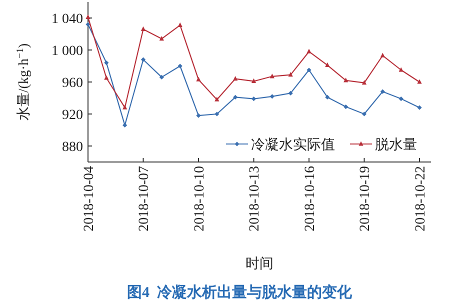 This screenshot has width=454, height=307. What do you see at coordinates (260, 264) in the screenshot?
I see `x-axis-title: 时间` at bounding box center [260, 264].